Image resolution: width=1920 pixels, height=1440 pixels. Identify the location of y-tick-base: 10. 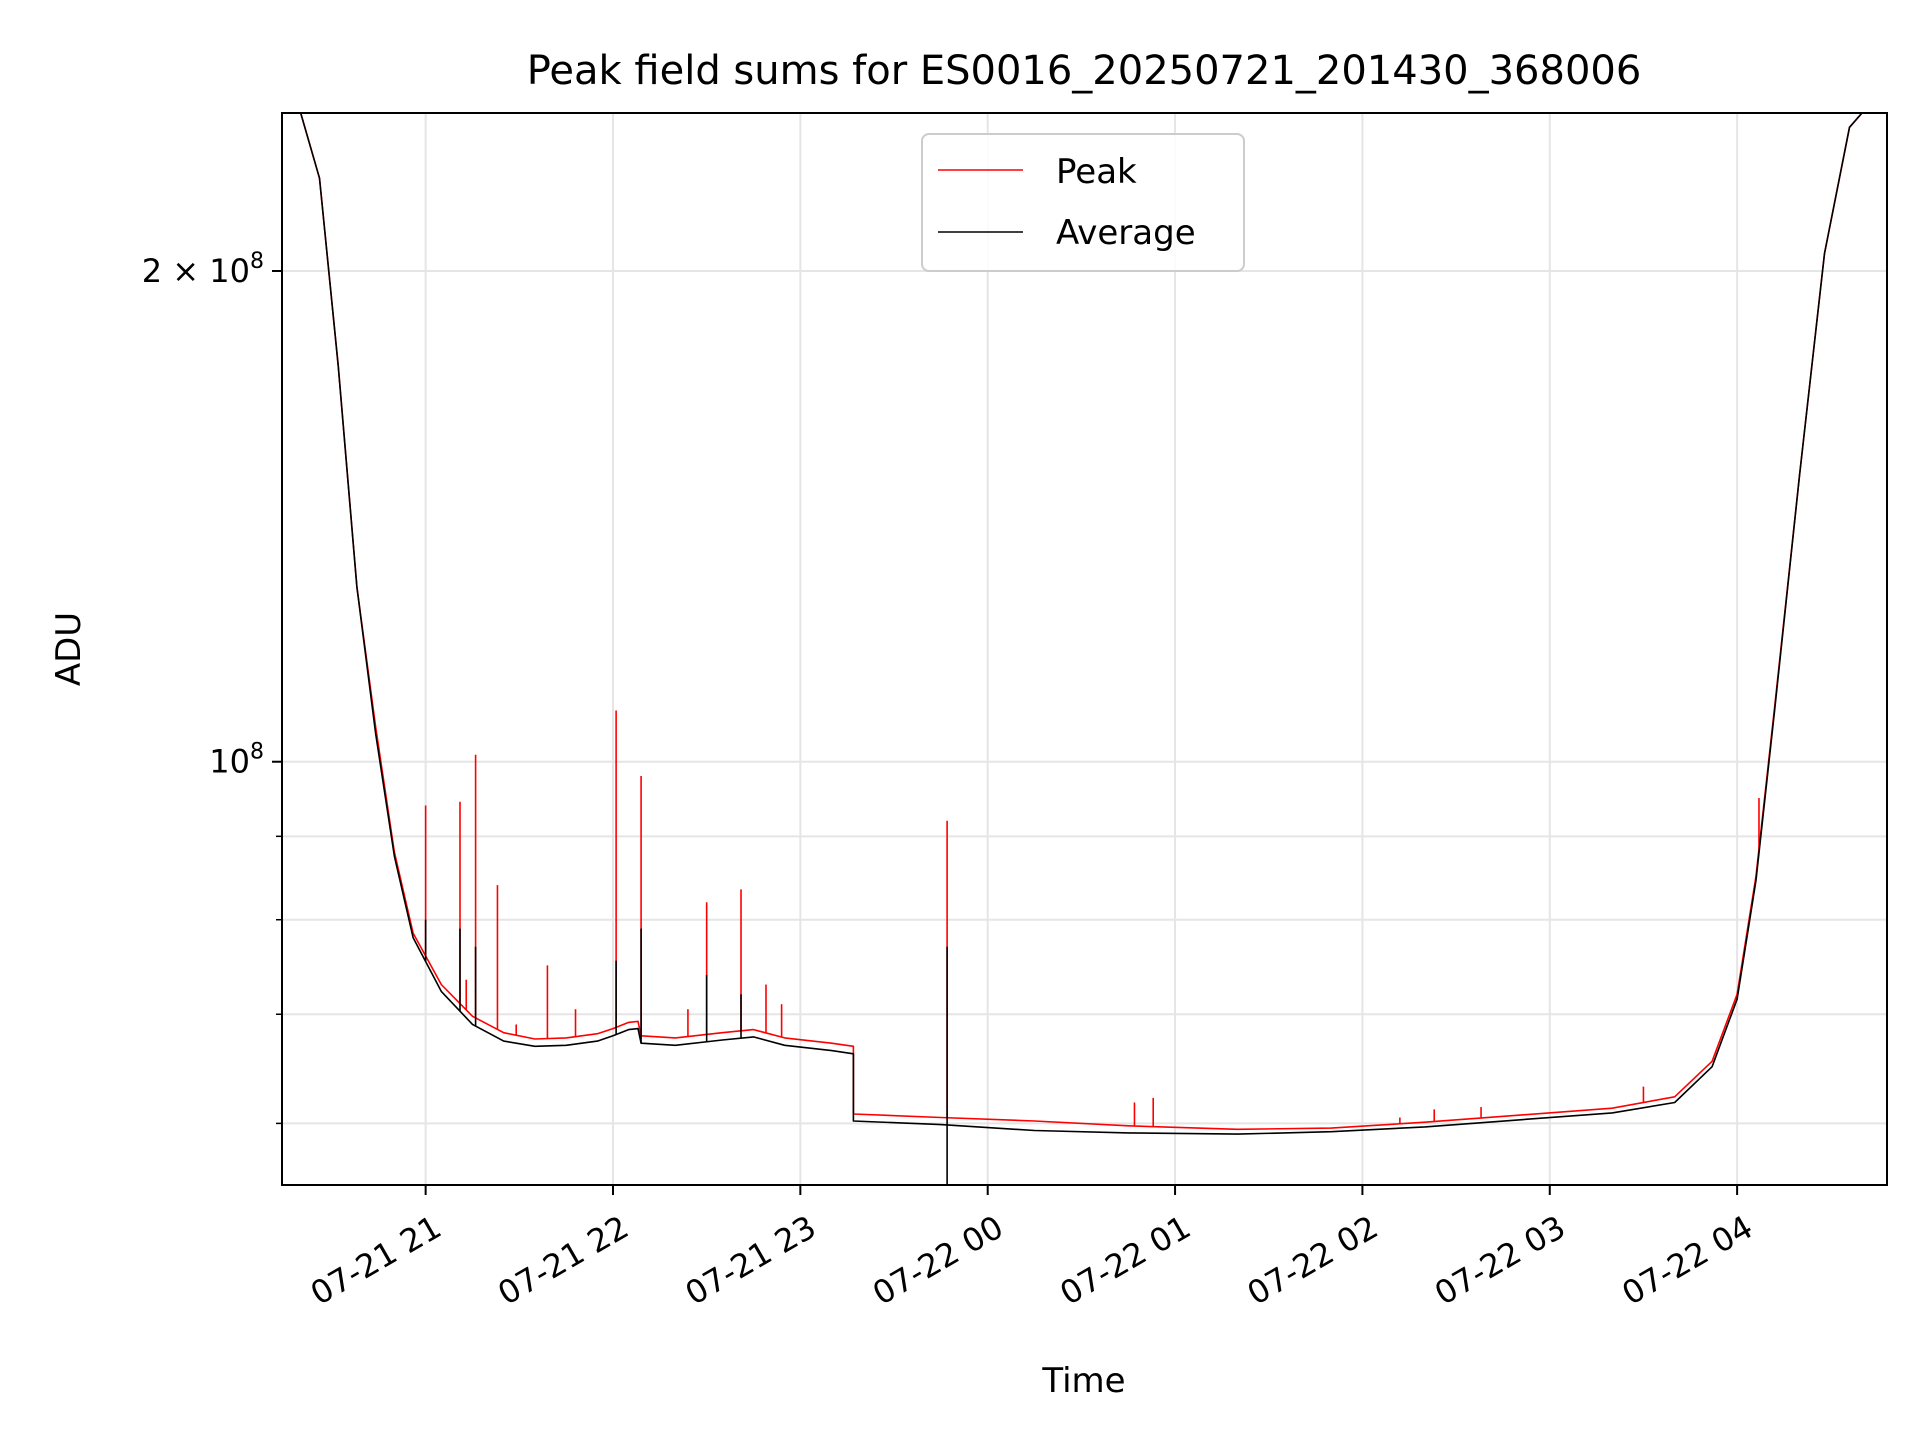
(229, 762).